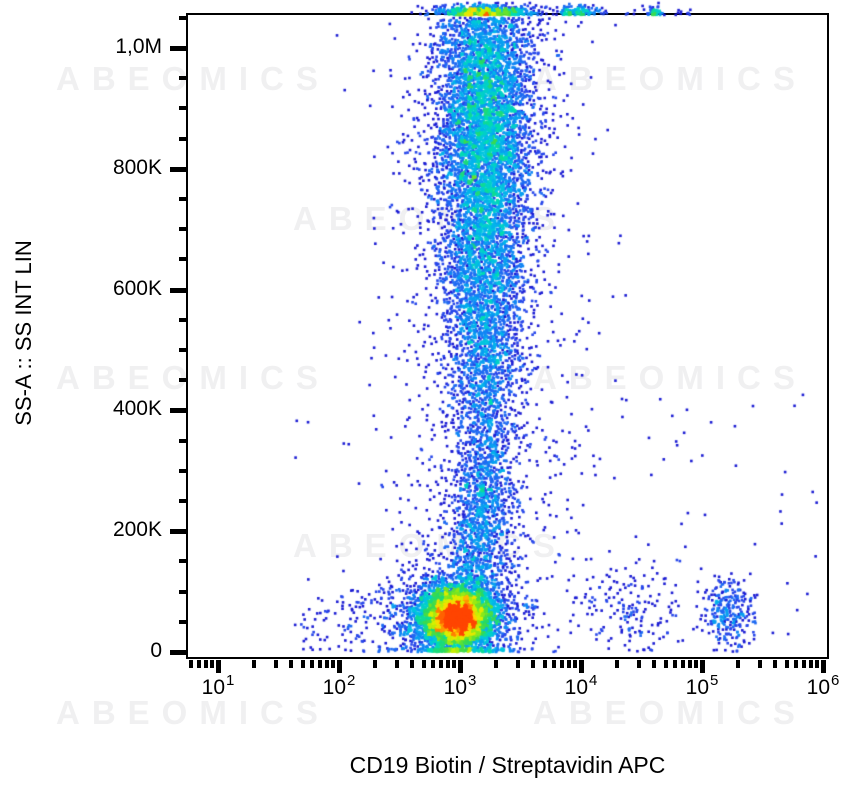 The width and height of the screenshot is (846, 800). What do you see at coordinates (823, 685) in the screenshot?
I see `x-tick-label: 10⁶` at bounding box center [823, 685].